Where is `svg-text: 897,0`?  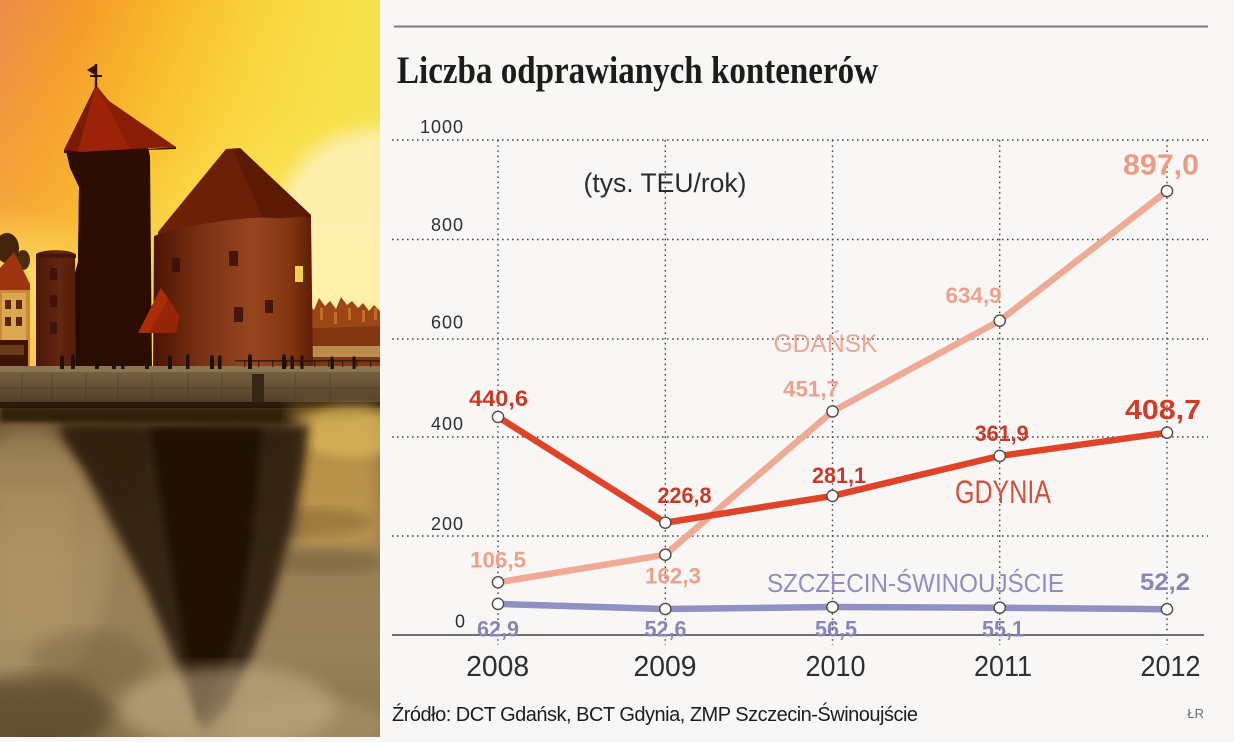 svg-text: 897,0 is located at coordinates (1161, 166).